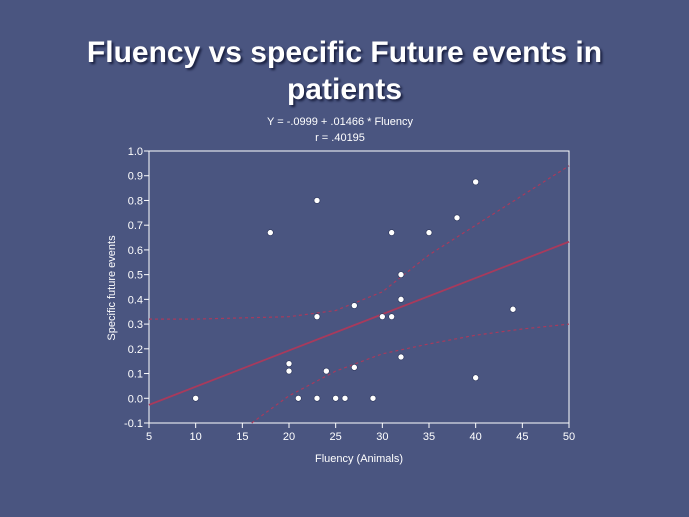 This screenshot has height=517, width=689. I want to click on y-tick-label: 0.3, so click(135, 325).